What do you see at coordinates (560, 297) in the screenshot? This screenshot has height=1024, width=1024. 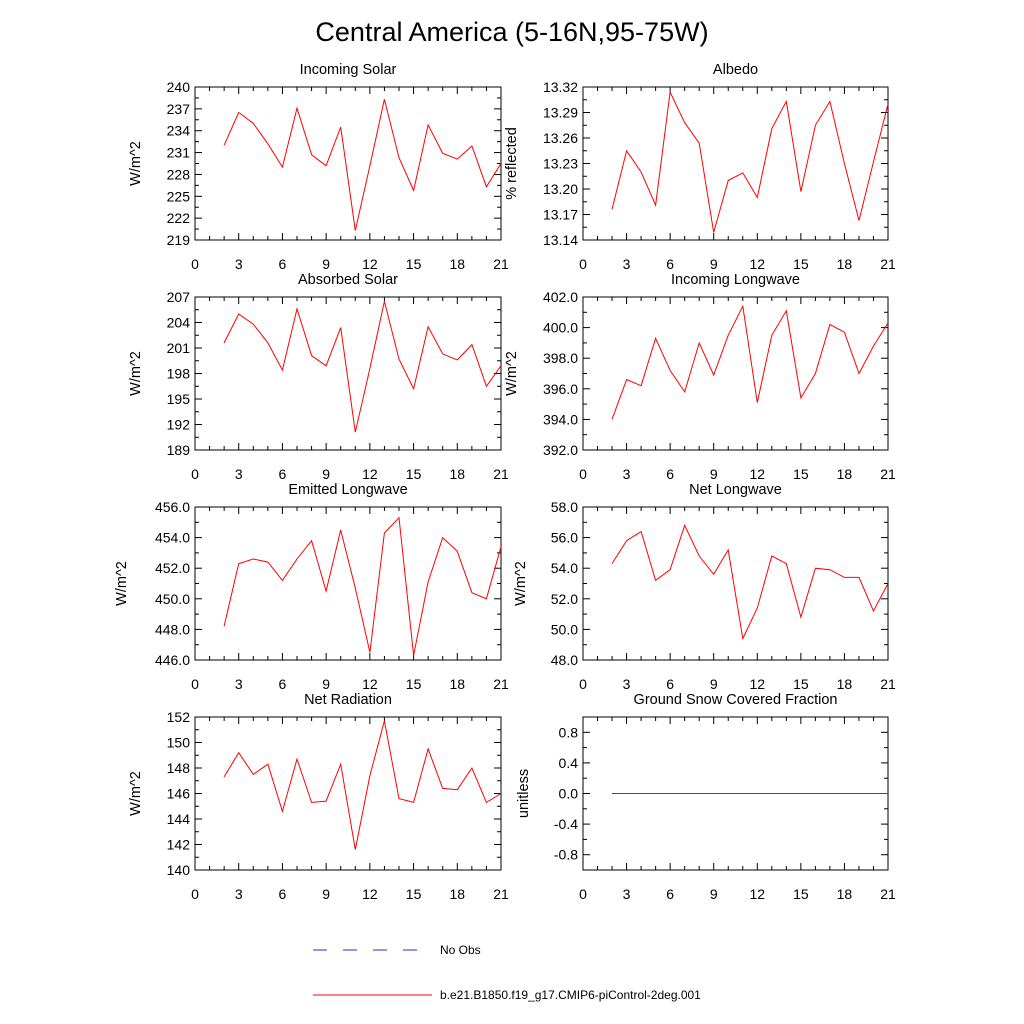 I see `y-tick-label: 402.0` at bounding box center [560, 297].